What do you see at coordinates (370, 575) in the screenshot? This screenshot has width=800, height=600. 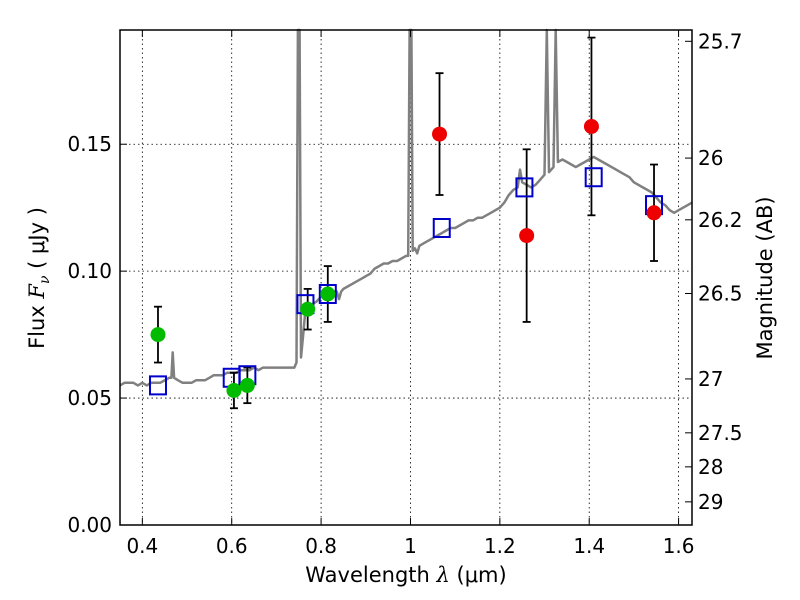 I see `x-axis-label-prefix: Wavelength` at bounding box center [370, 575].